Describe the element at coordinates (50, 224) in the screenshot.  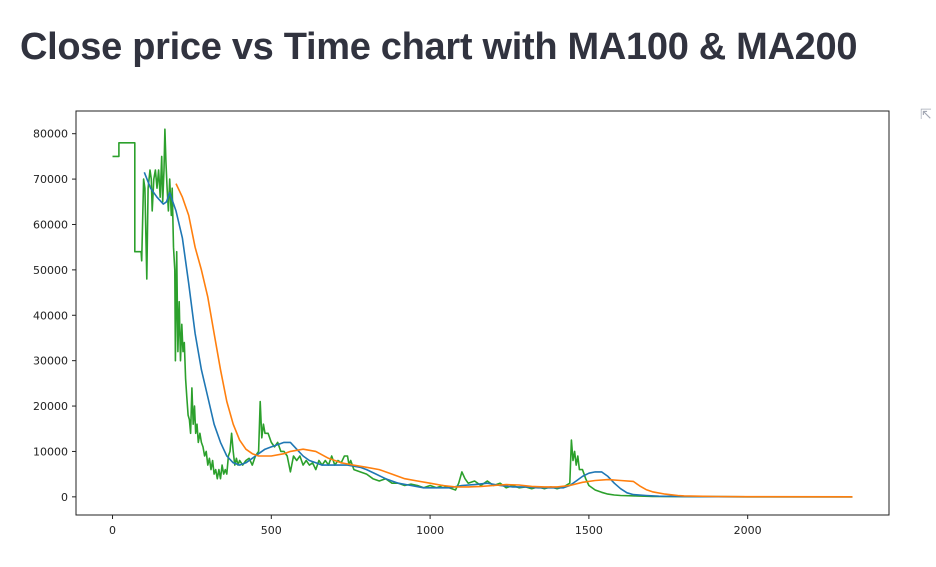
I see `y-tick-label: 60000` at that location.